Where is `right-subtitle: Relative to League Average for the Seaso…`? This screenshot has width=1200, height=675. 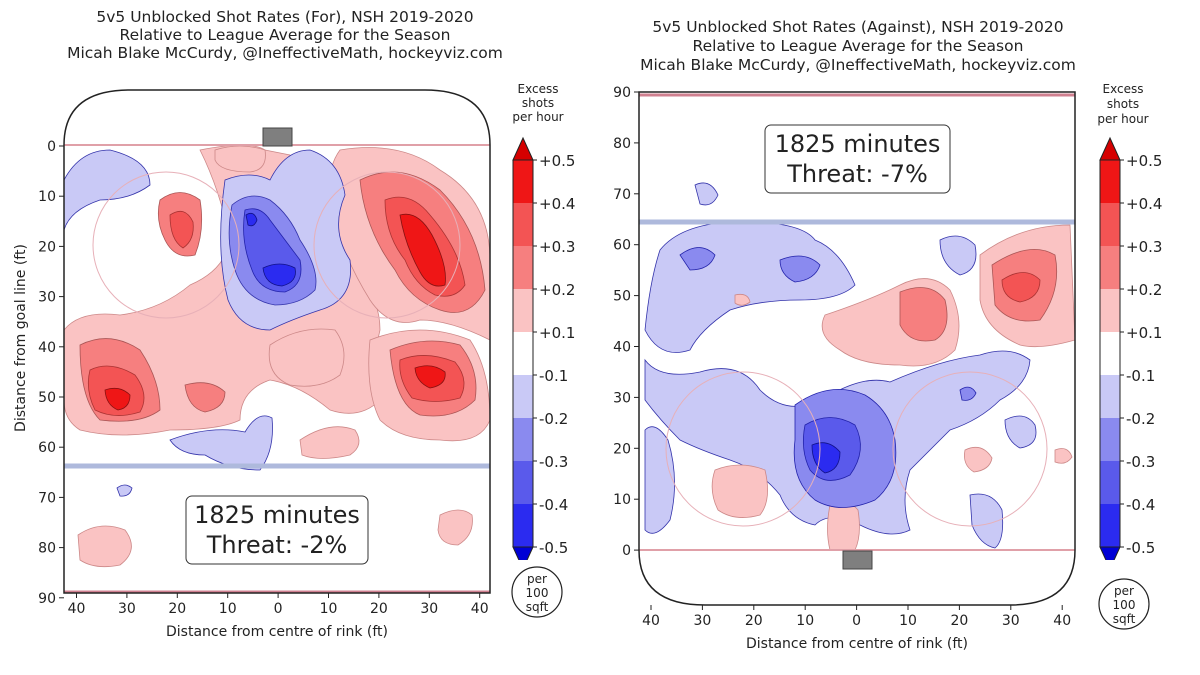 right-subtitle: Relative to League Average for the Seaso… is located at coordinates (858, 46).